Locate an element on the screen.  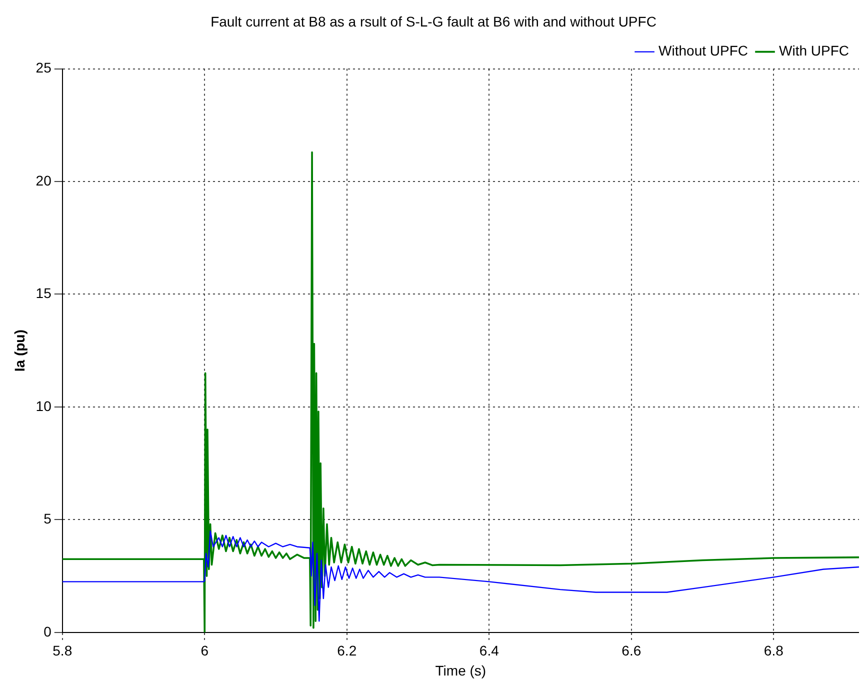
x-tick-label: 6 is located at coordinates (204, 650).